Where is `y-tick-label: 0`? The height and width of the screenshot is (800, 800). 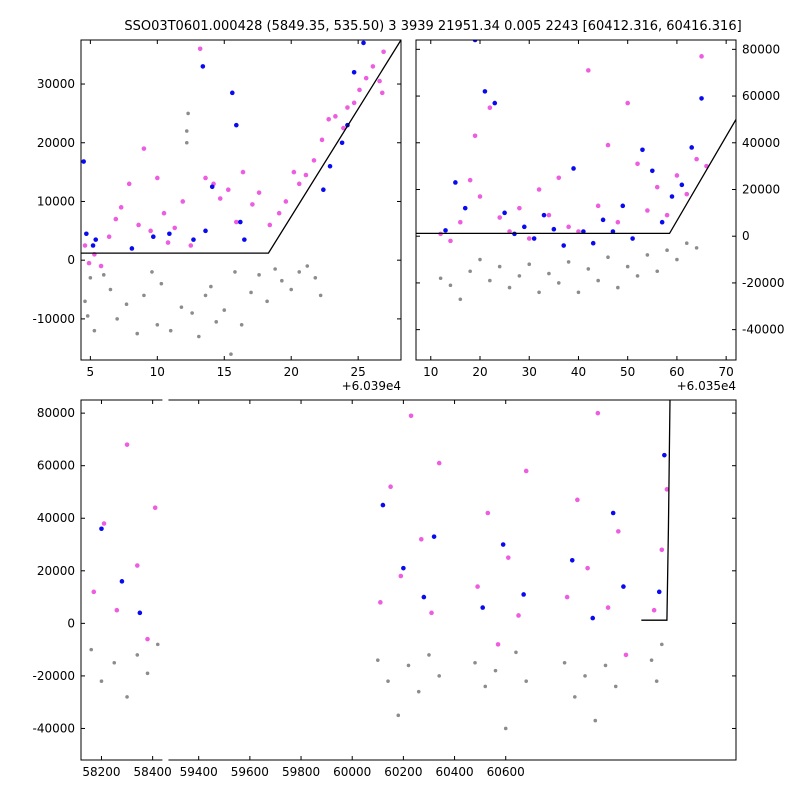 y-tick-label: 0 is located at coordinates (71, 260).